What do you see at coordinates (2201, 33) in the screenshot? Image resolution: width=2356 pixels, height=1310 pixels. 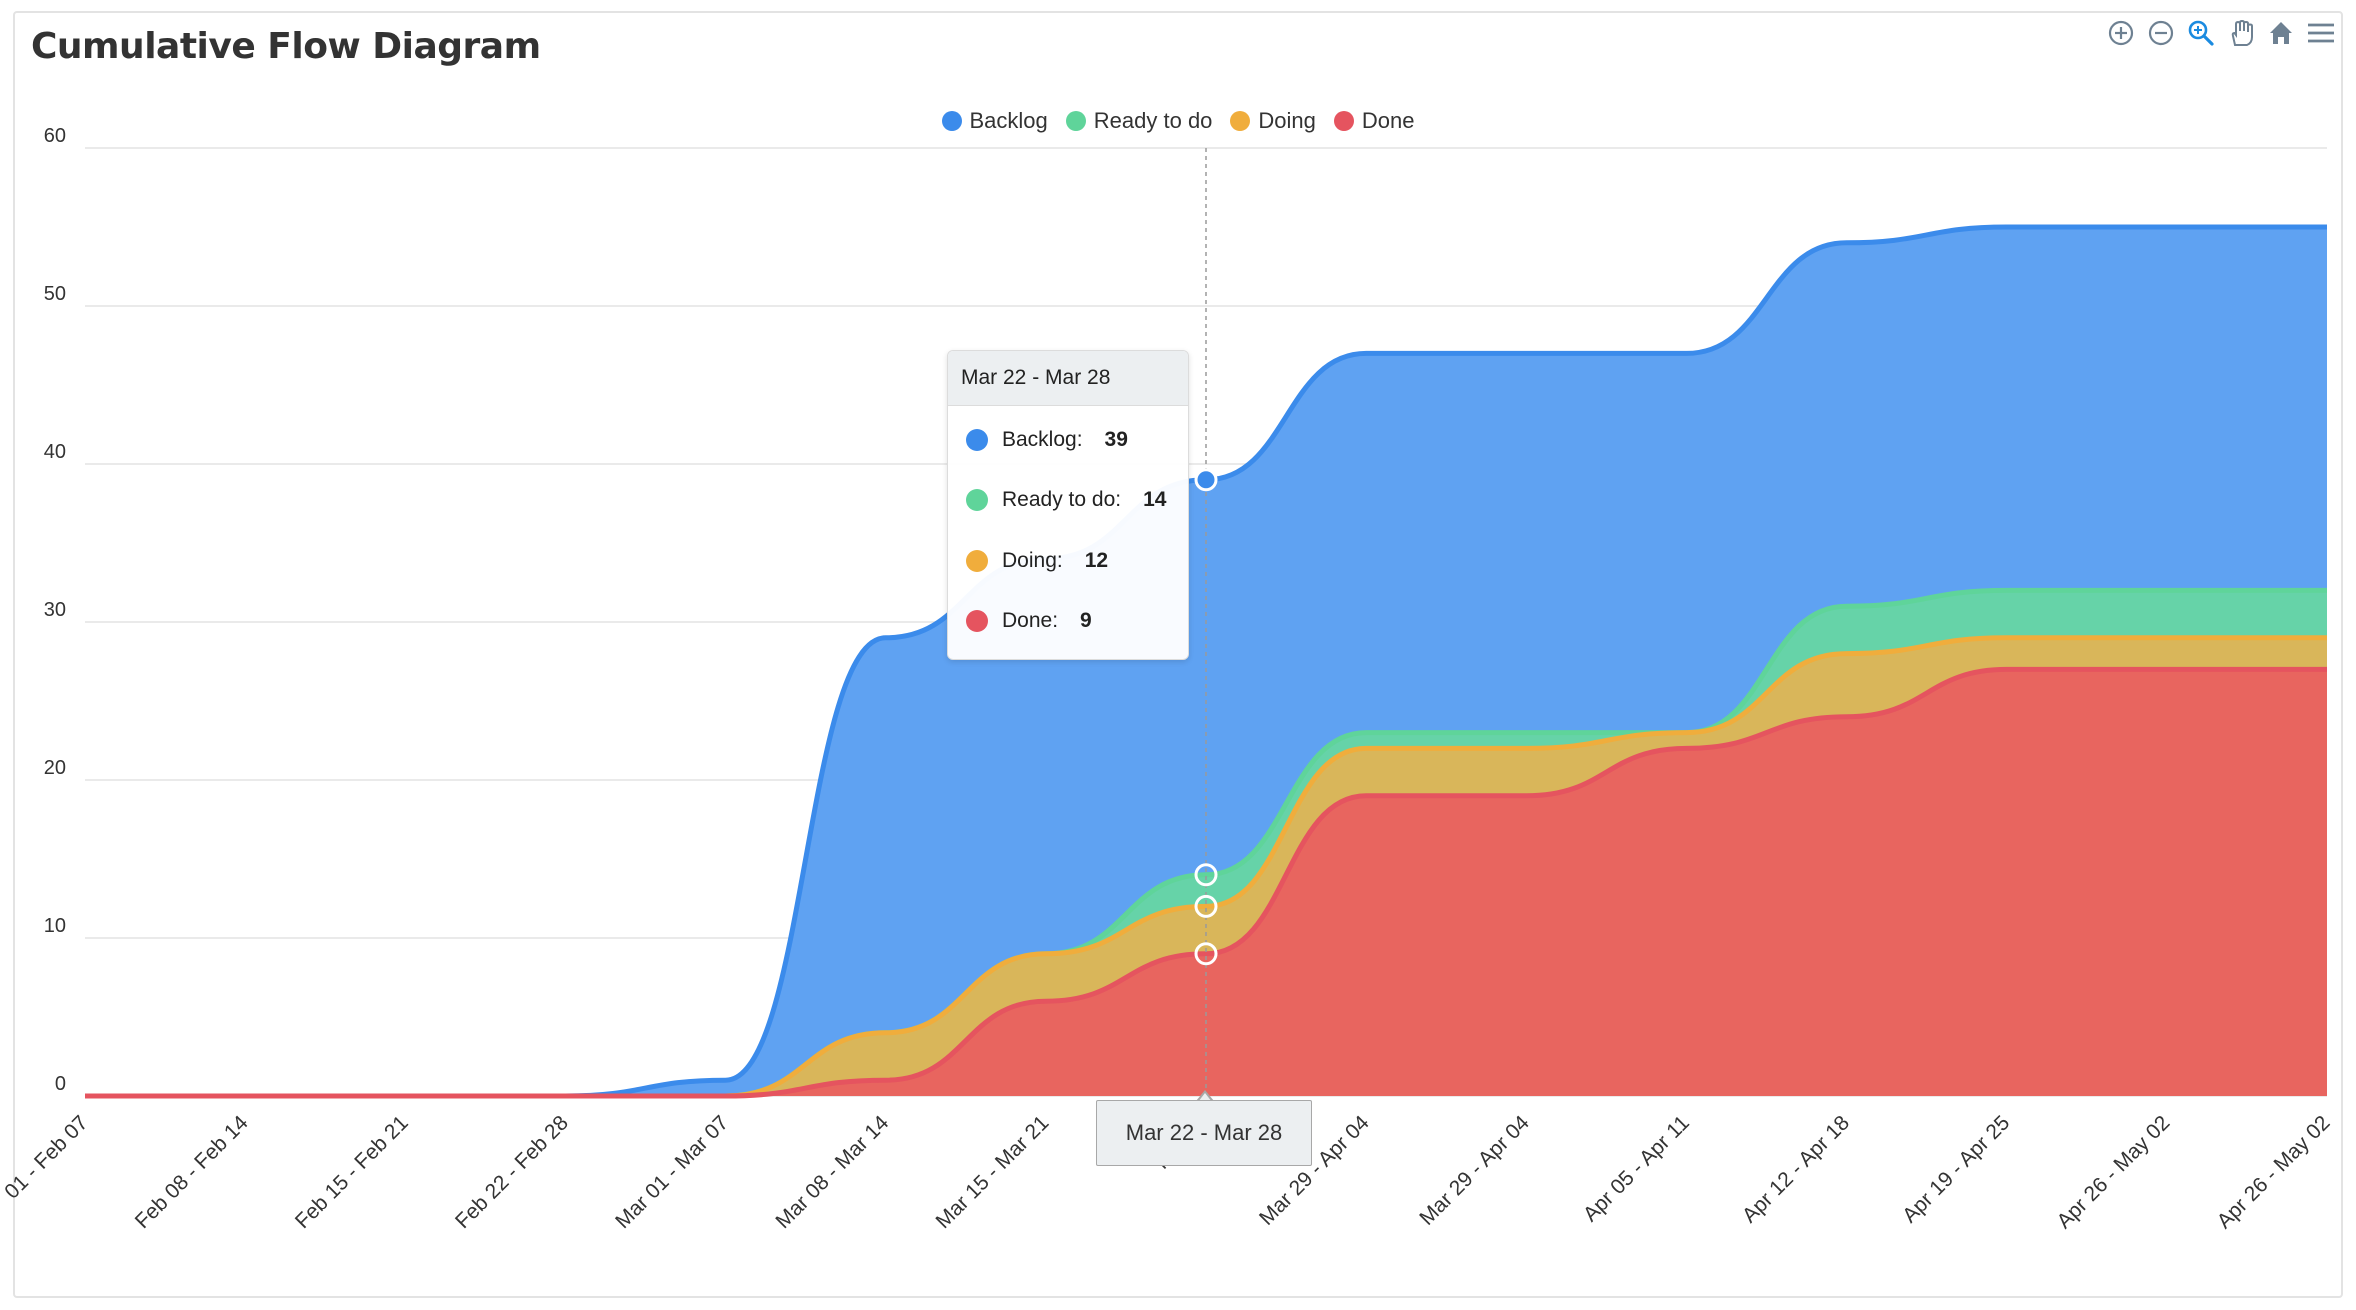 I see `selection-zoom-icon` at bounding box center [2201, 33].